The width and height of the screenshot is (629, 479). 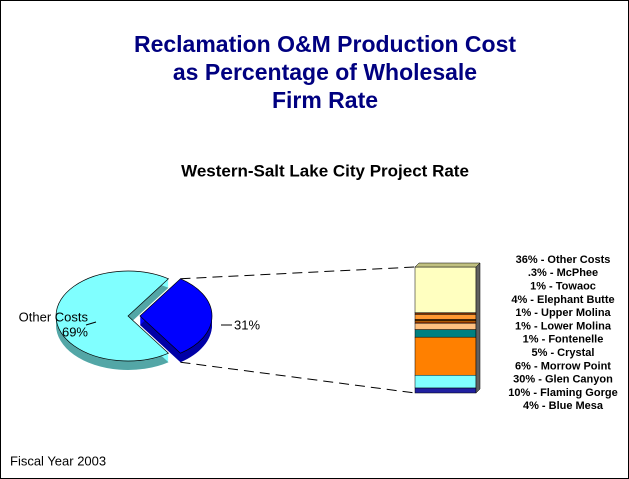 What do you see at coordinates (325, 72) in the screenshot?
I see `title-line: as Percentage of Wholesale` at bounding box center [325, 72].